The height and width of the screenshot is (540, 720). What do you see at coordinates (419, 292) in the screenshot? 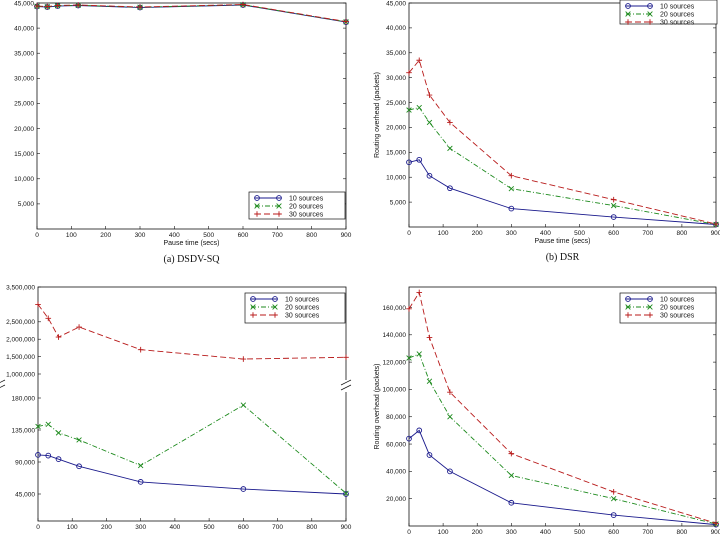
I see `data-point-s3-1-plus` at bounding box center [419, 292].